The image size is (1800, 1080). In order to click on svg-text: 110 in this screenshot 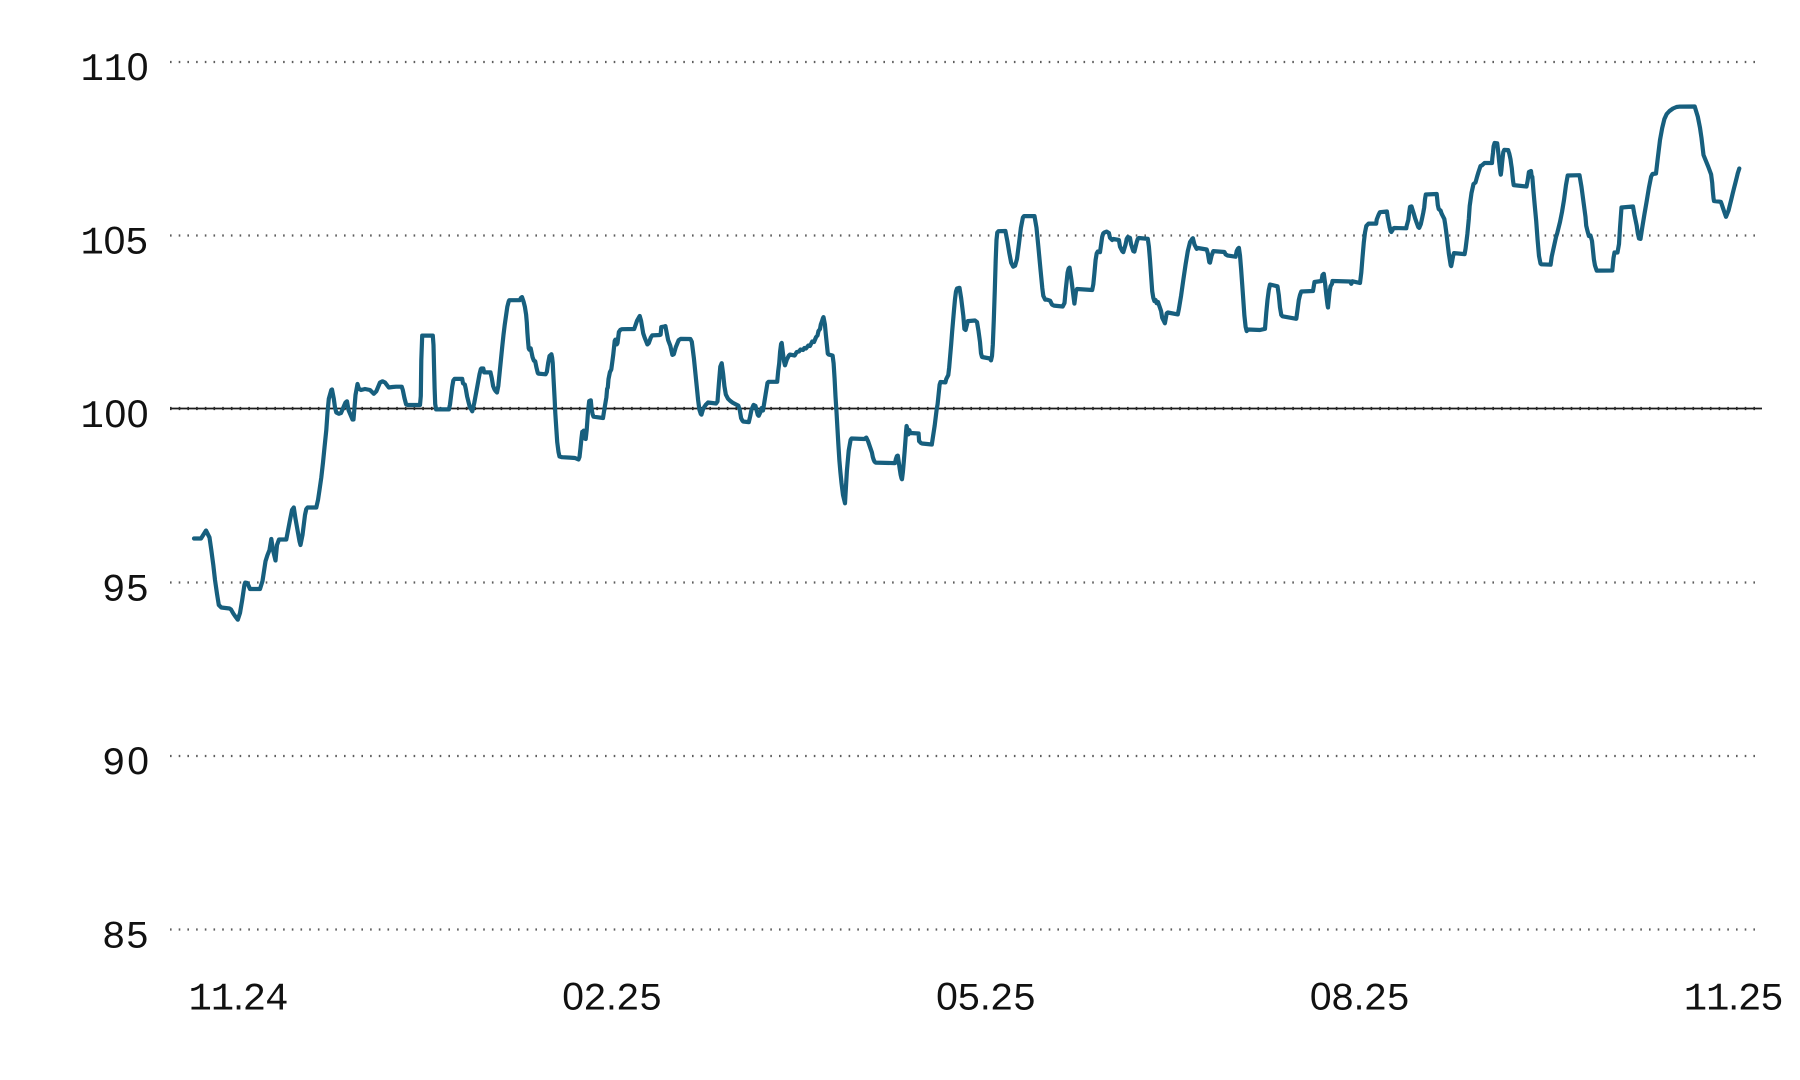, I will do `click(115, 69)`.